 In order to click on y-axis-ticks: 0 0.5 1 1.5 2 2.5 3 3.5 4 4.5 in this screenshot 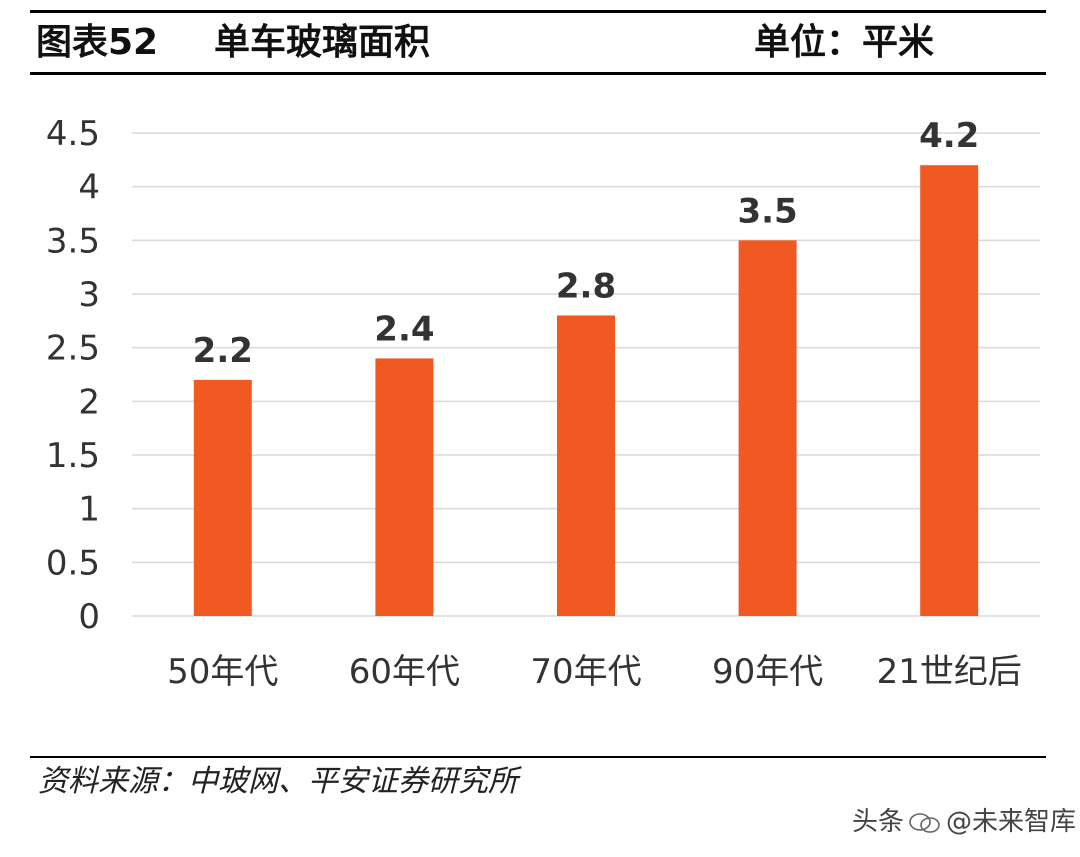, I will do `click(73, 375)`.